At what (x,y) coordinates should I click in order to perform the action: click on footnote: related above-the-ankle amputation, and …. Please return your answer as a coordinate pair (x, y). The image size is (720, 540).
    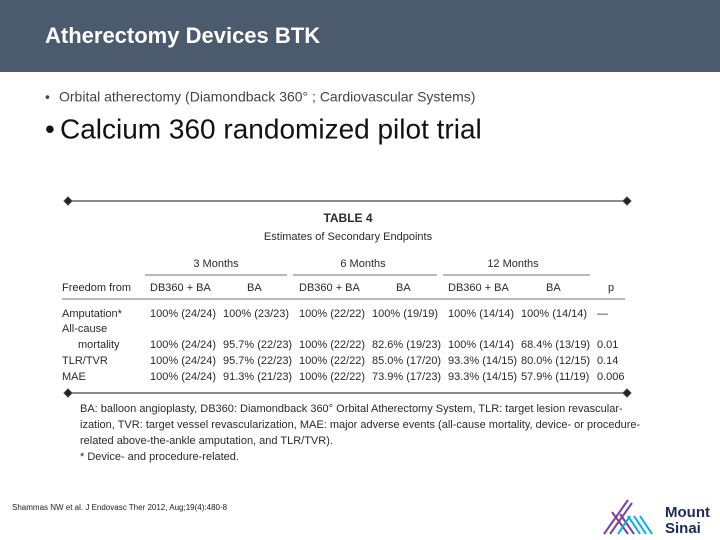
    Looking at the image, I should click on (206, 441).